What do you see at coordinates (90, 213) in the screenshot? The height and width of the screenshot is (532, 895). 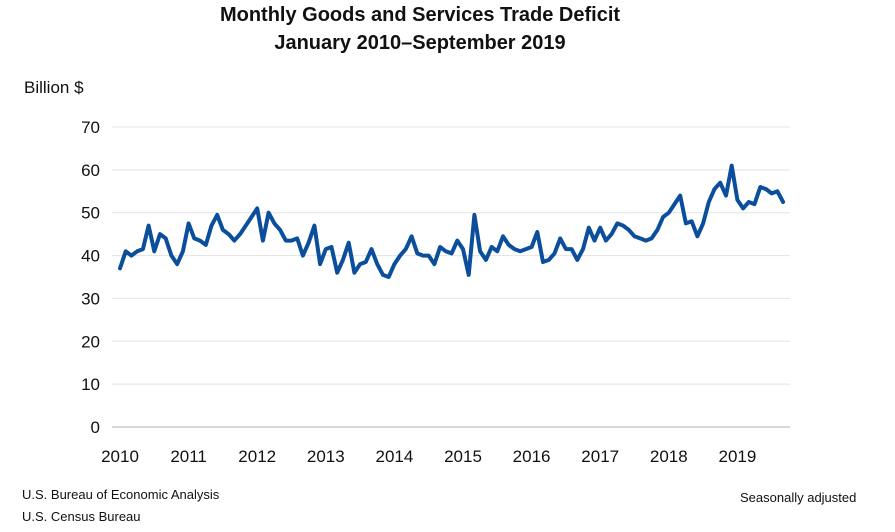 I see `y-tick-label: 50` at bounding box center [90, 213].